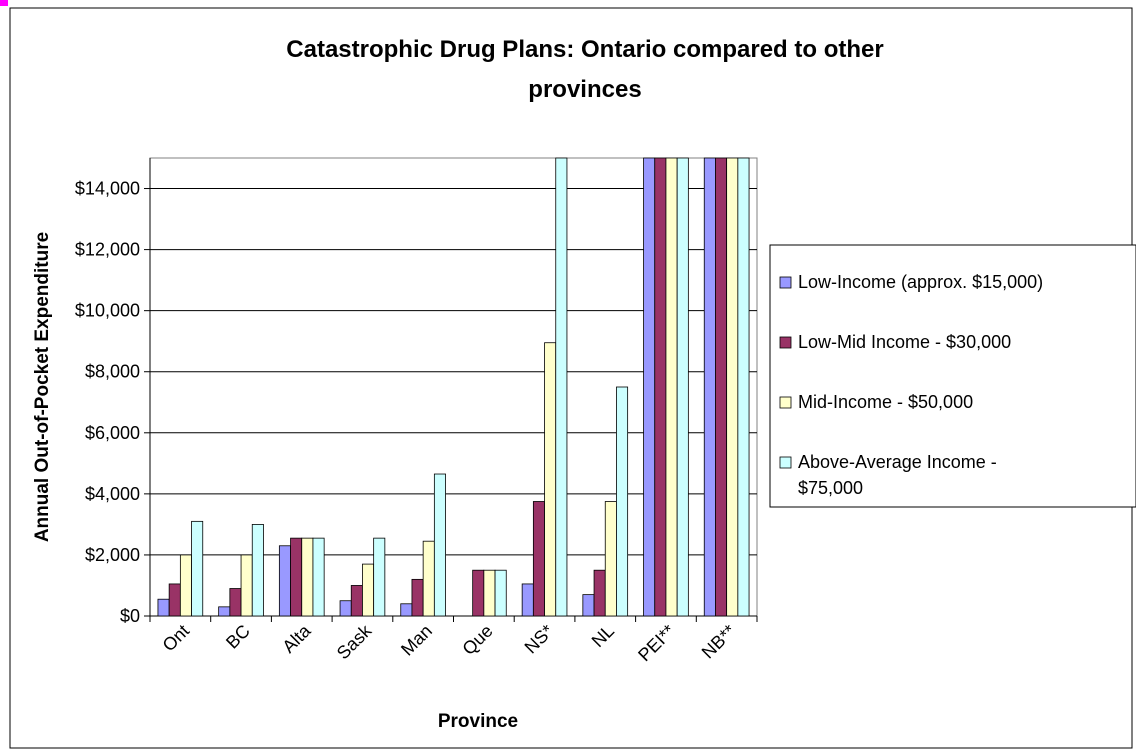 The image size is (1136, 751). I want to click on chart-title-line-2: provinces, so click(584, 89).